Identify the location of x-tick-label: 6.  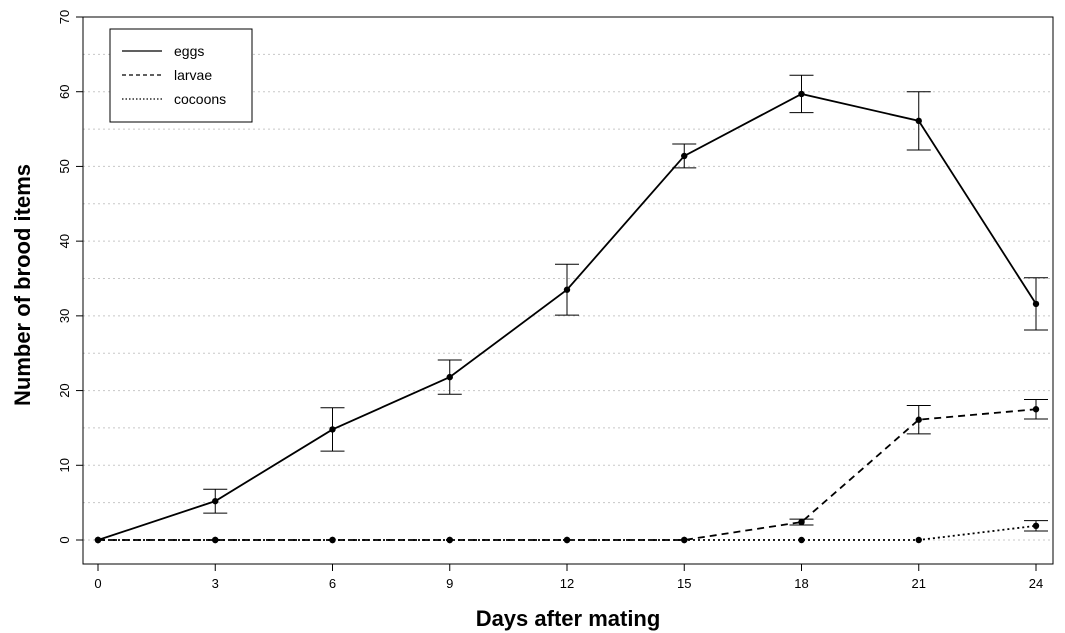
(332, 583).